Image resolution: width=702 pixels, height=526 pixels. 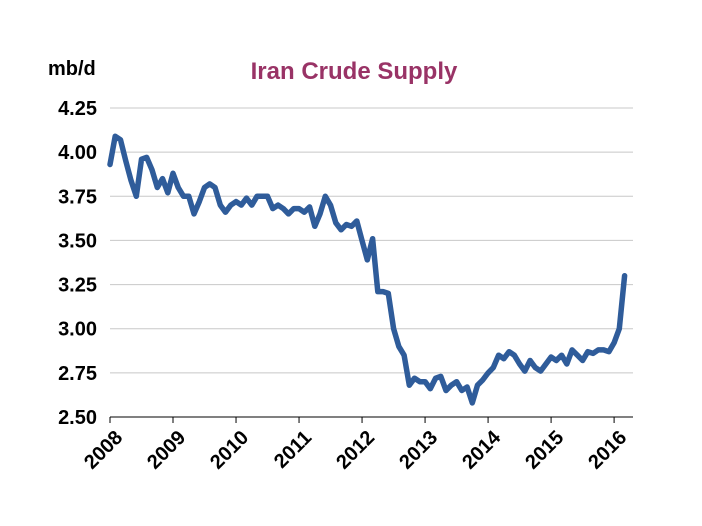 I want to click on chart-title: Iran Crude Supply, so click(x=354, y=71).